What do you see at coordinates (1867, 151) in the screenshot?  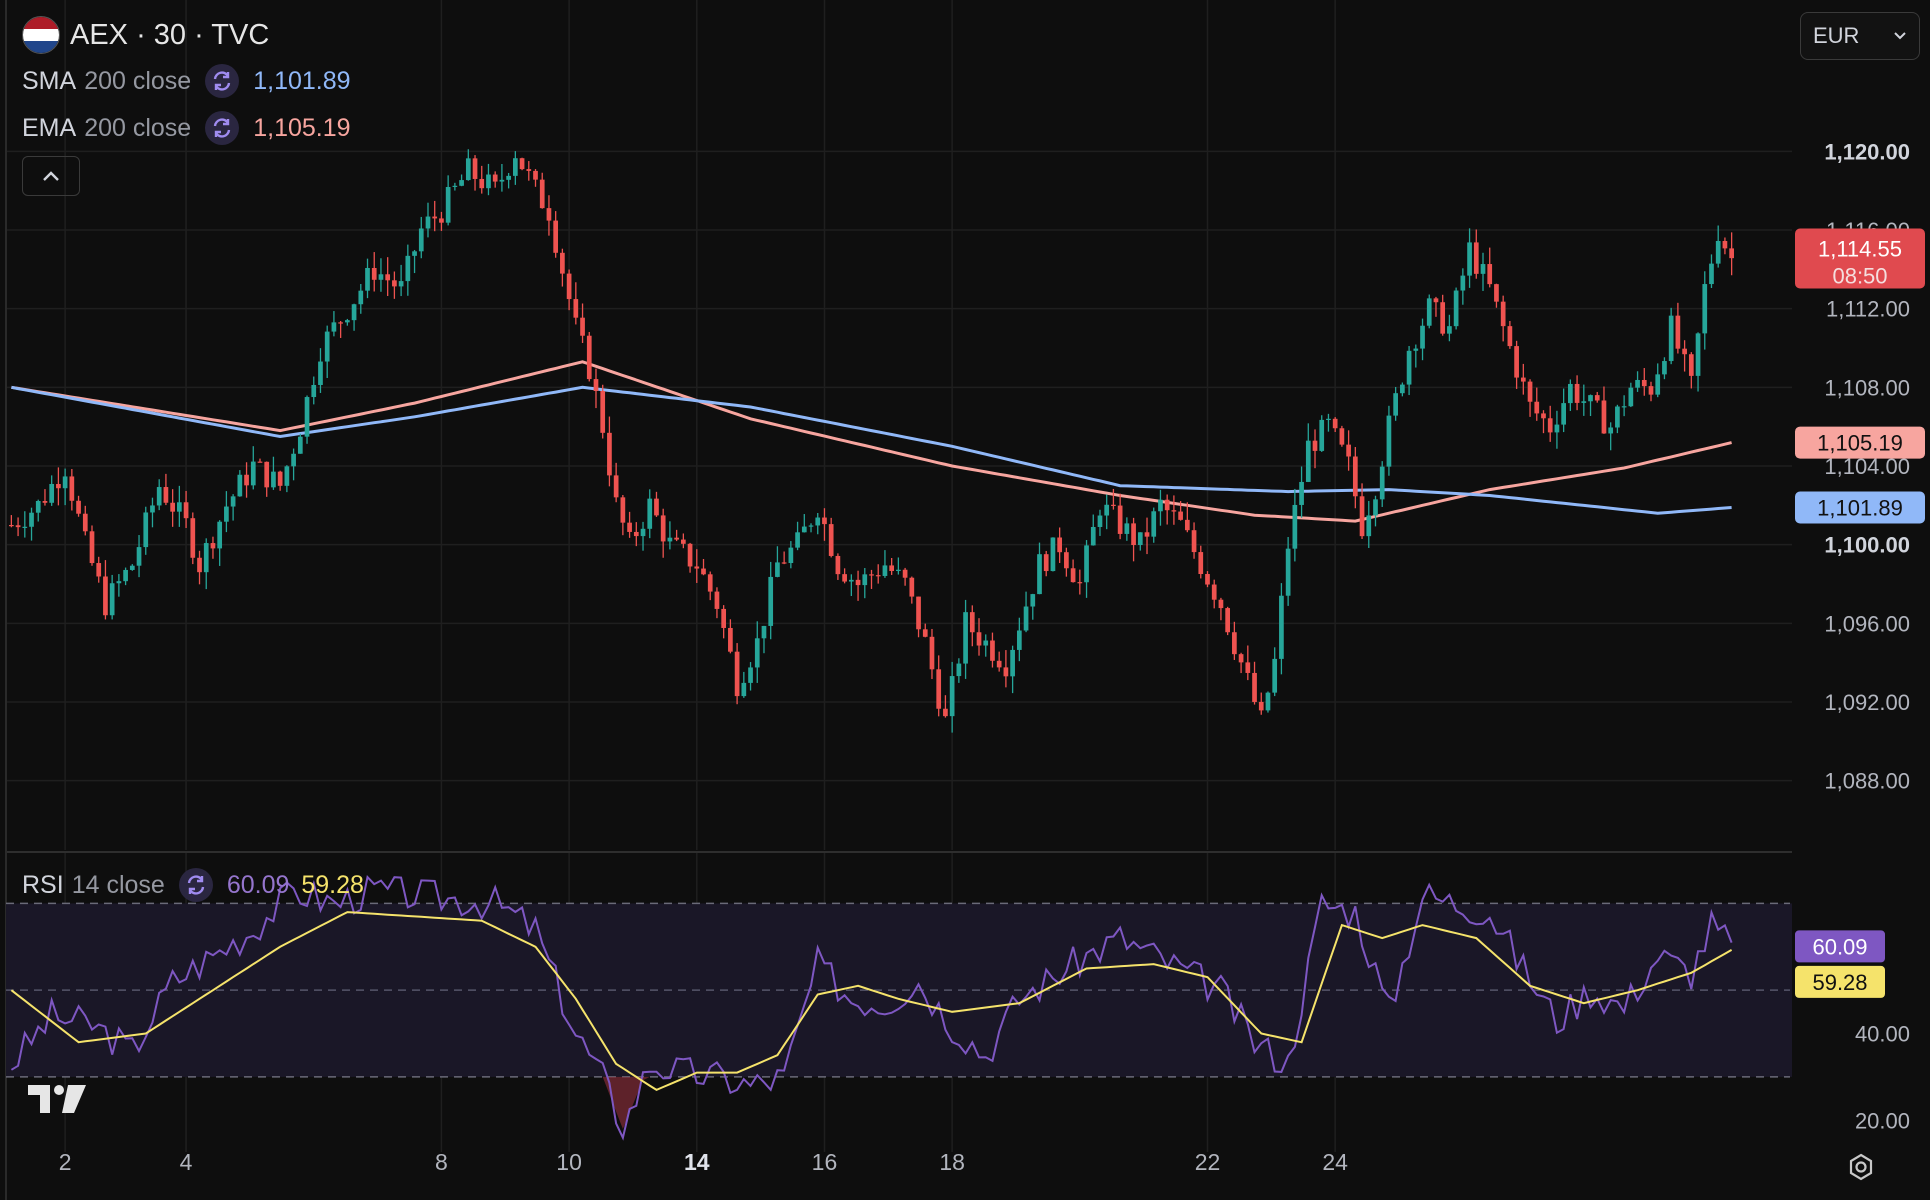 I see `price-axis-label: 1,120.00` at bounding box center [1867, 151].